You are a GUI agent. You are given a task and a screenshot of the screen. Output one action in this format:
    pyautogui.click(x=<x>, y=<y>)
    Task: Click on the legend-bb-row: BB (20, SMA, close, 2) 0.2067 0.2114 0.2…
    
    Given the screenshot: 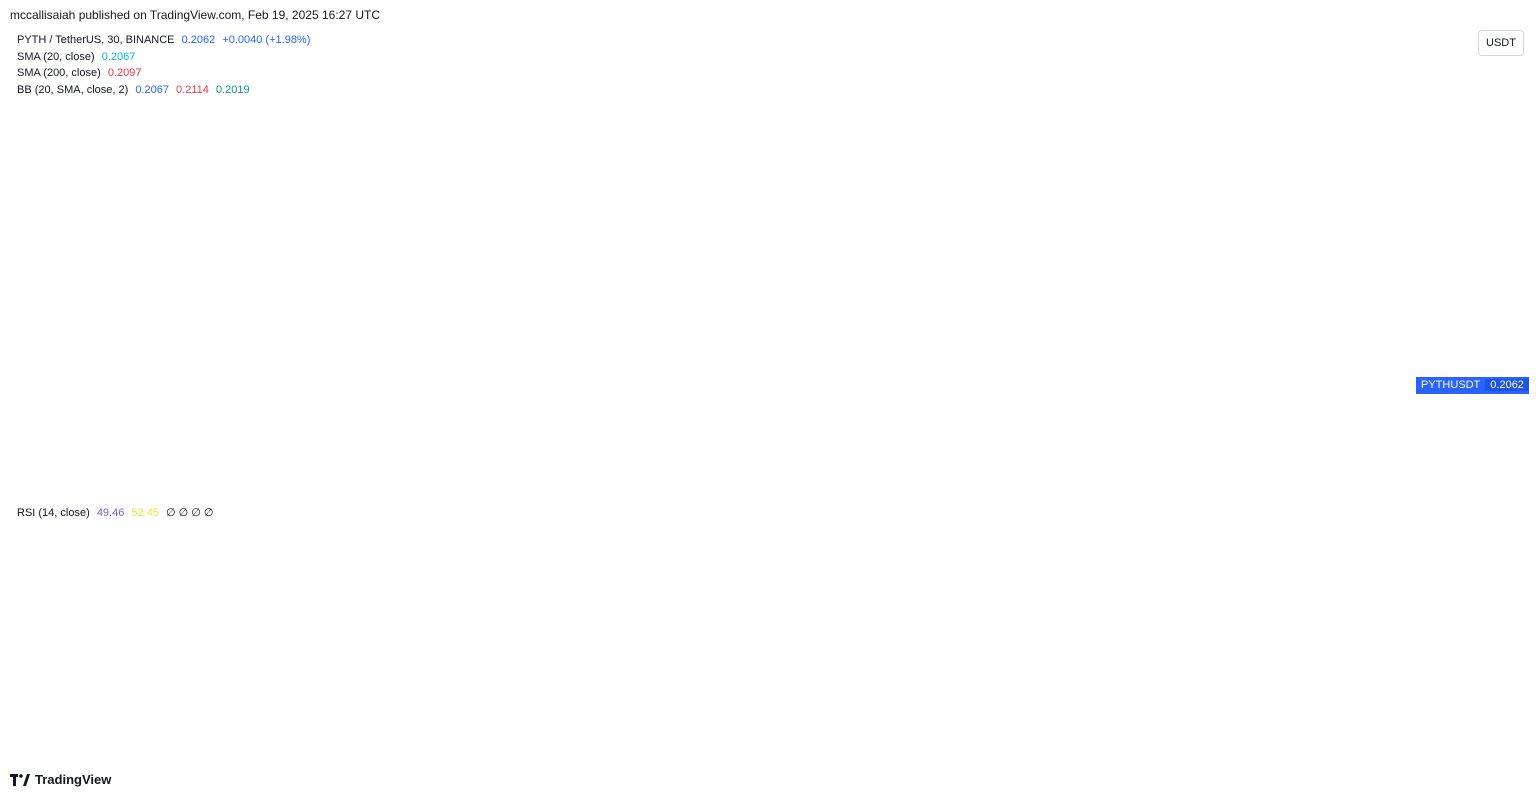 What is the action you would take?
    pyautogui.click(x=135, y=90)
    